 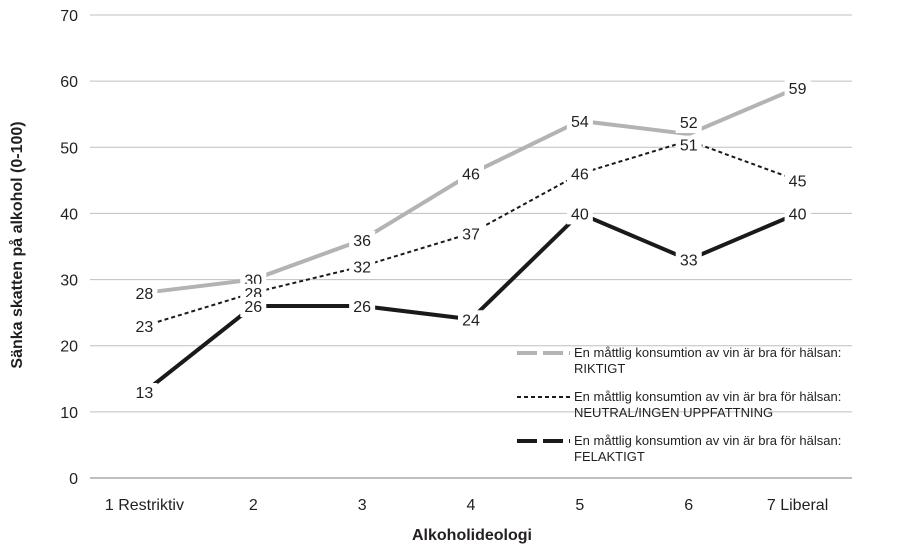 What do you see at coordinates (69, 347) in the screenshot?
I see `y-tick-label: 20` at bounding box center [69, 347].